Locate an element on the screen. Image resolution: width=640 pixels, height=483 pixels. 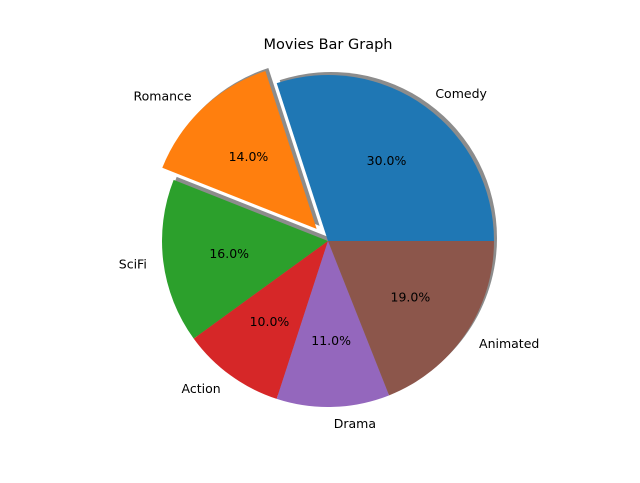
slice-drama is located at coordinates (333, 324).